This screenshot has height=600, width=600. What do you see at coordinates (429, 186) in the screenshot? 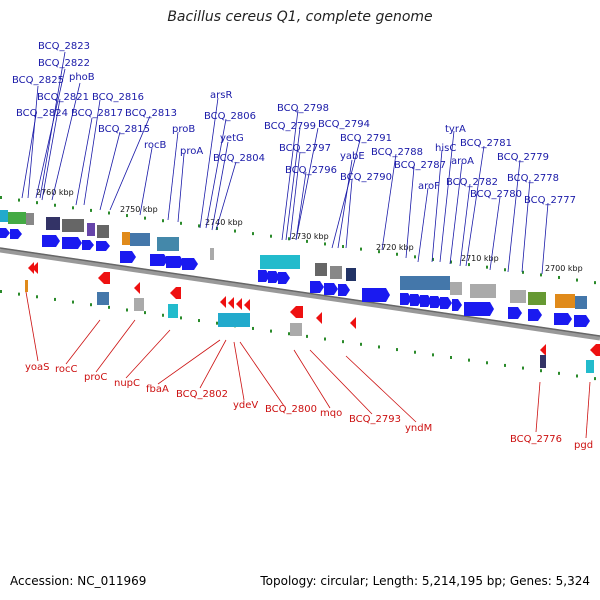
I see `gene-label: aroF` at bounding box center [429, 186].